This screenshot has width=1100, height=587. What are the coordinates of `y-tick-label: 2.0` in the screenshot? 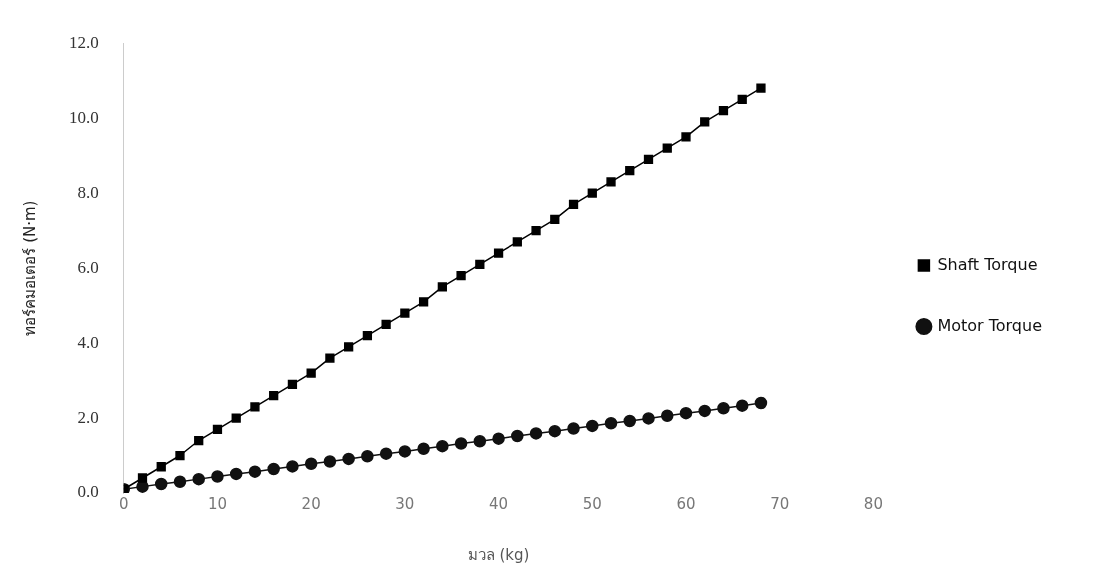 It's located at (88, 417).